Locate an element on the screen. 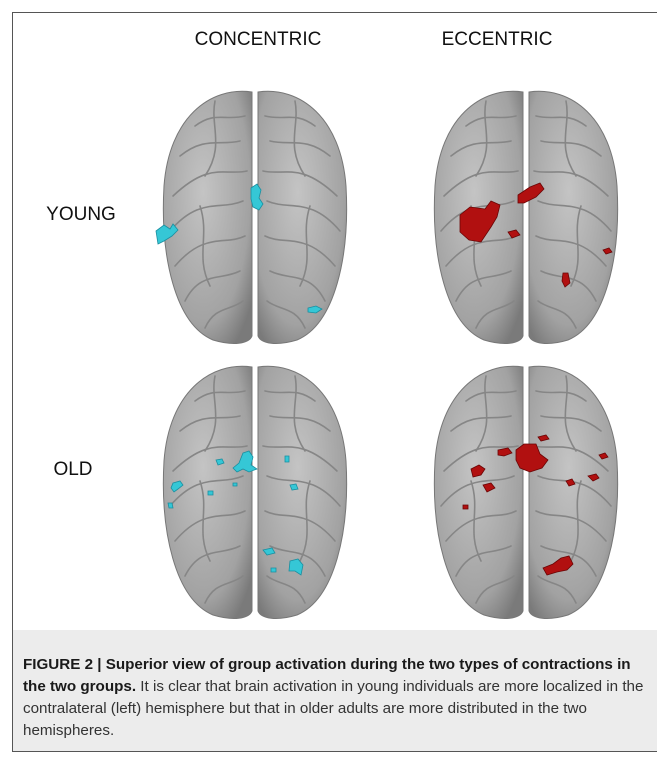 Image resolution: width=657 pixels, height=762 pixels. column-label: CONCENTRIC is located at coordinates (258, 39).